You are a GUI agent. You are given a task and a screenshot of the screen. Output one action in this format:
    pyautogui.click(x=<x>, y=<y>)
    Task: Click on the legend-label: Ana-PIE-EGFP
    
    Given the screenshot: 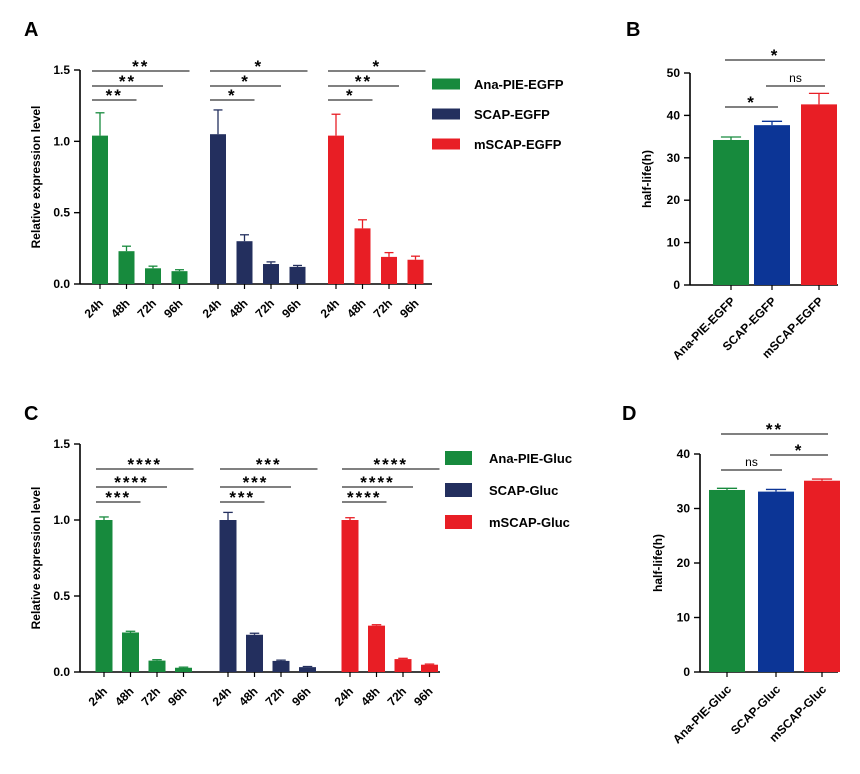 What is the action you would take?
    pyautogui.click(x=519, y=84)
    